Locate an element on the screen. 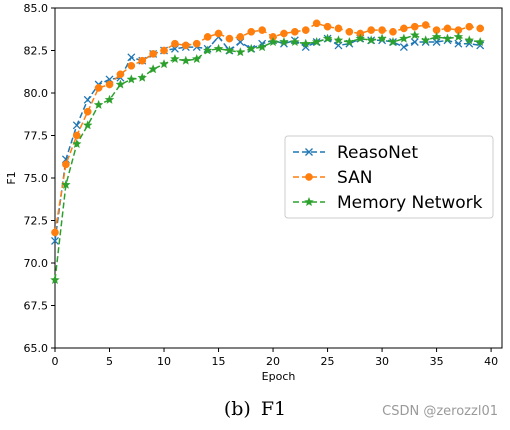  caption-part-label: (b) is located at coordinates (237, 409).